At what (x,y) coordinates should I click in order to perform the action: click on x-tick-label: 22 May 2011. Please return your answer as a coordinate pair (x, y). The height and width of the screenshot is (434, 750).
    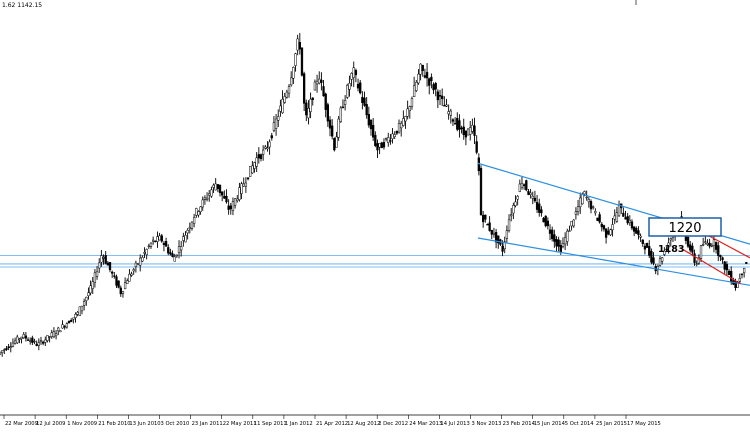
    Looking at the image, I should click on (240, 424).